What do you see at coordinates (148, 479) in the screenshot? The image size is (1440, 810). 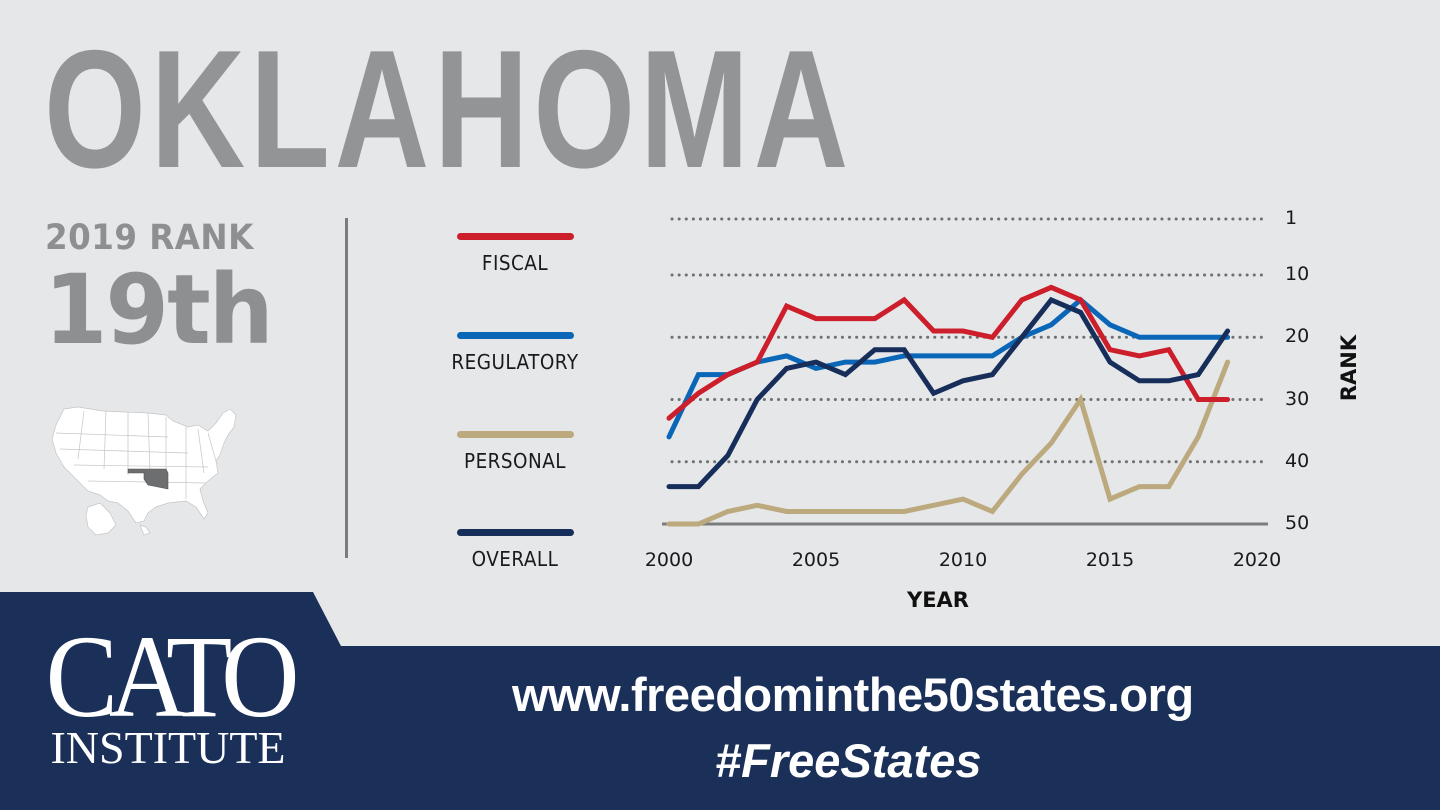 I see `oklahoma-highlight` at bounding box center [148, 479].